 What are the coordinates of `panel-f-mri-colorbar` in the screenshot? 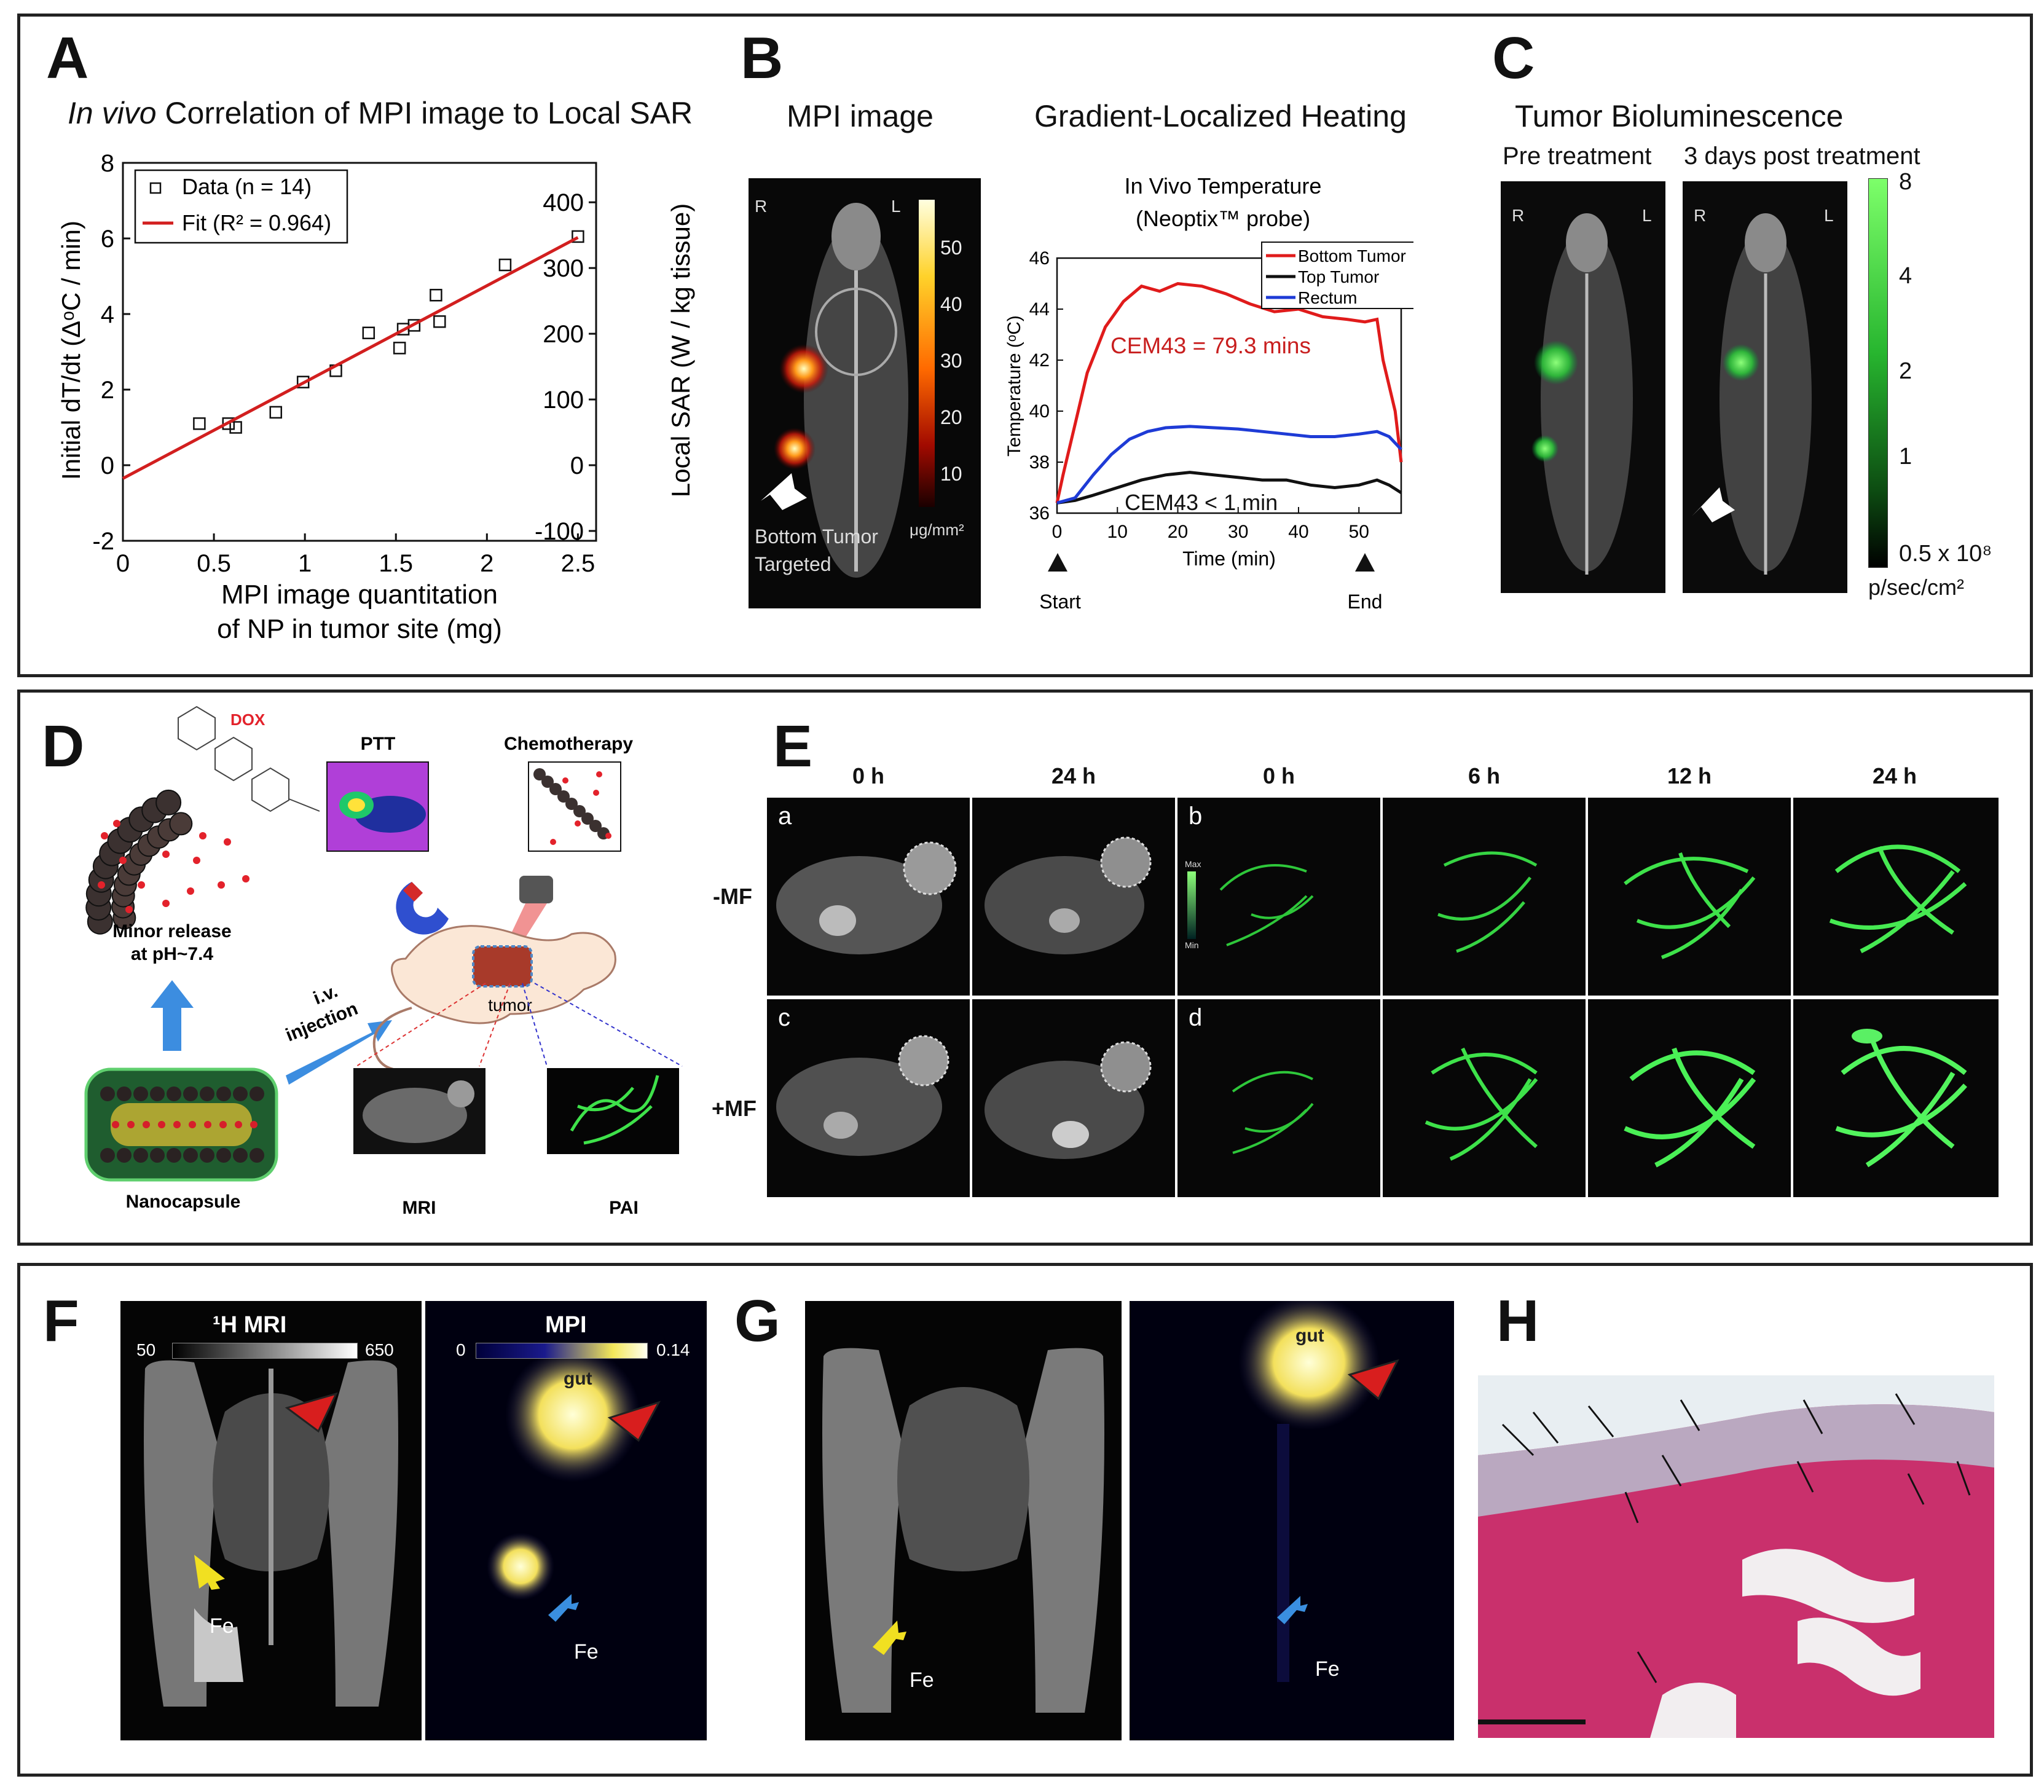 It's located at (265, 1351).